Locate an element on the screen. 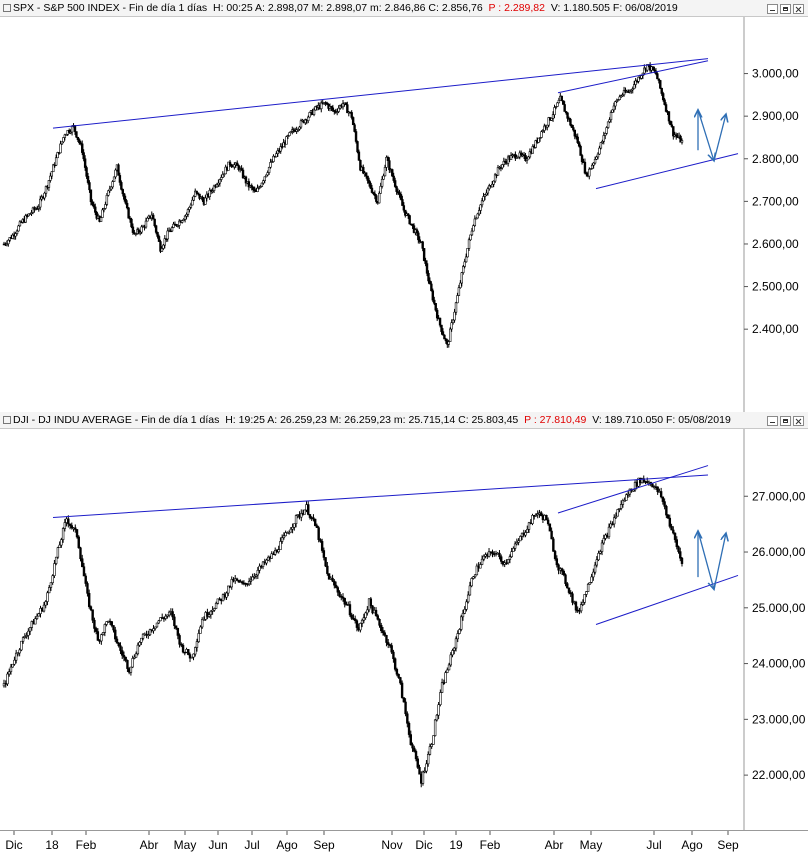 The width and height of the screenshot is (808, 858). xtick-label: Ago is located at coordinates (692, 845).